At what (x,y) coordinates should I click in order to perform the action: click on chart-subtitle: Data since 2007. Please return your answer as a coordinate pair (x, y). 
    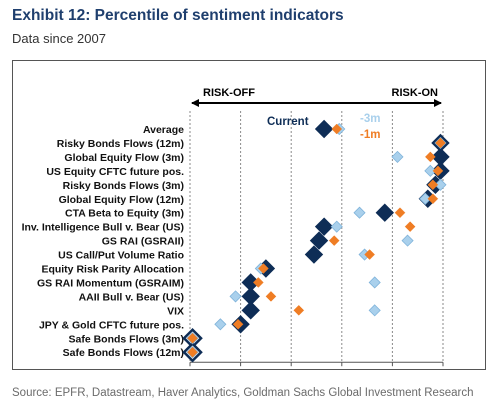
    Looking at the image, I should click on (59, 38).